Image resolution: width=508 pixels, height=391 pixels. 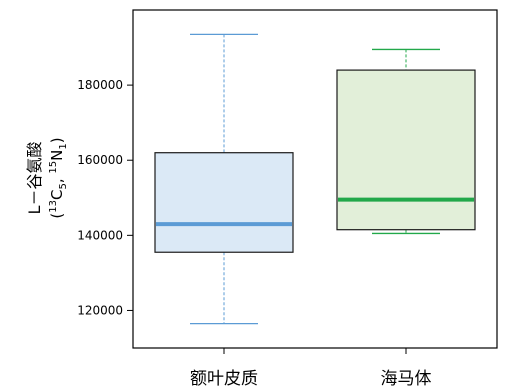 What do you see at coordinates (406, 379) in the screenshot?
I see `x-category-label: 海马体` at bounding box center [406, 379].